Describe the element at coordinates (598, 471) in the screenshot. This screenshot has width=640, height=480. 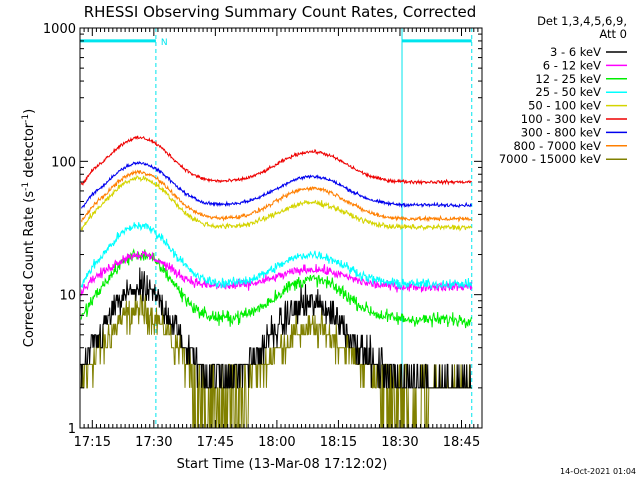
I see `timestamp: 14-Oct-2021 01:04` at that location.